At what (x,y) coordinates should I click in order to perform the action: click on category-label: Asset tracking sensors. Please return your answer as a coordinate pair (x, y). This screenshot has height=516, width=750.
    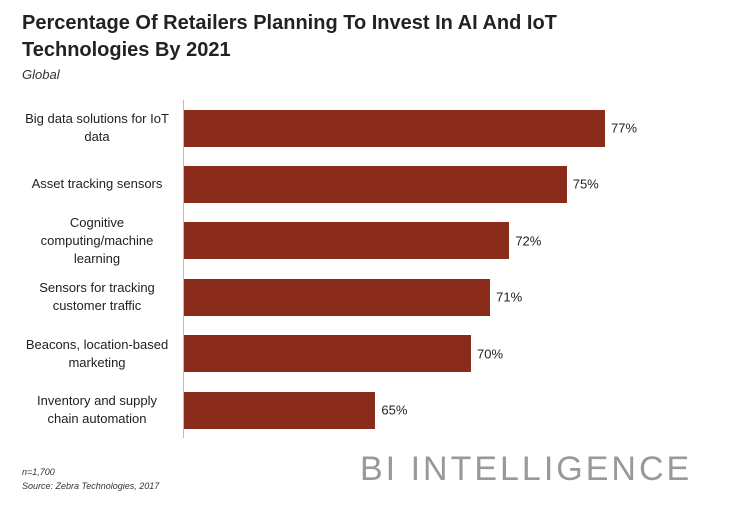
    Looking at the image, I should click on (97, 184).